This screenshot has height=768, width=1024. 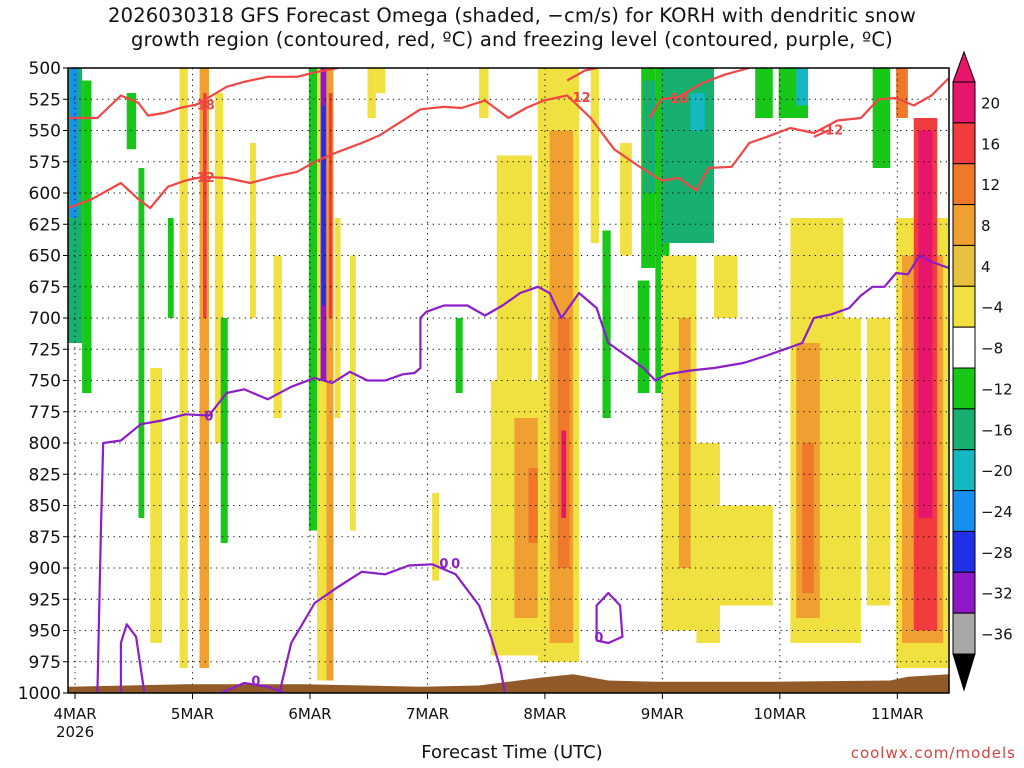 What do you see at coordinates (677, 99) in the screenshot?
I see `dendritic-contour-label-3: -18` at bounding box center [677, 99].